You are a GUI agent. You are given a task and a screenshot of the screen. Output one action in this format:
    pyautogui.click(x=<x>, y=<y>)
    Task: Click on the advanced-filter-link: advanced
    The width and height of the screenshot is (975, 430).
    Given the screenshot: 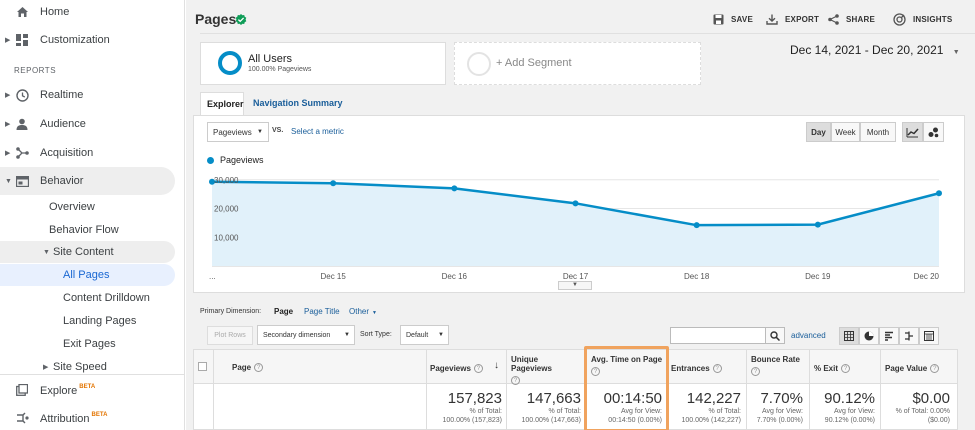 What is the action you would take?
    pyautogui.click(x=808, y=335)
    